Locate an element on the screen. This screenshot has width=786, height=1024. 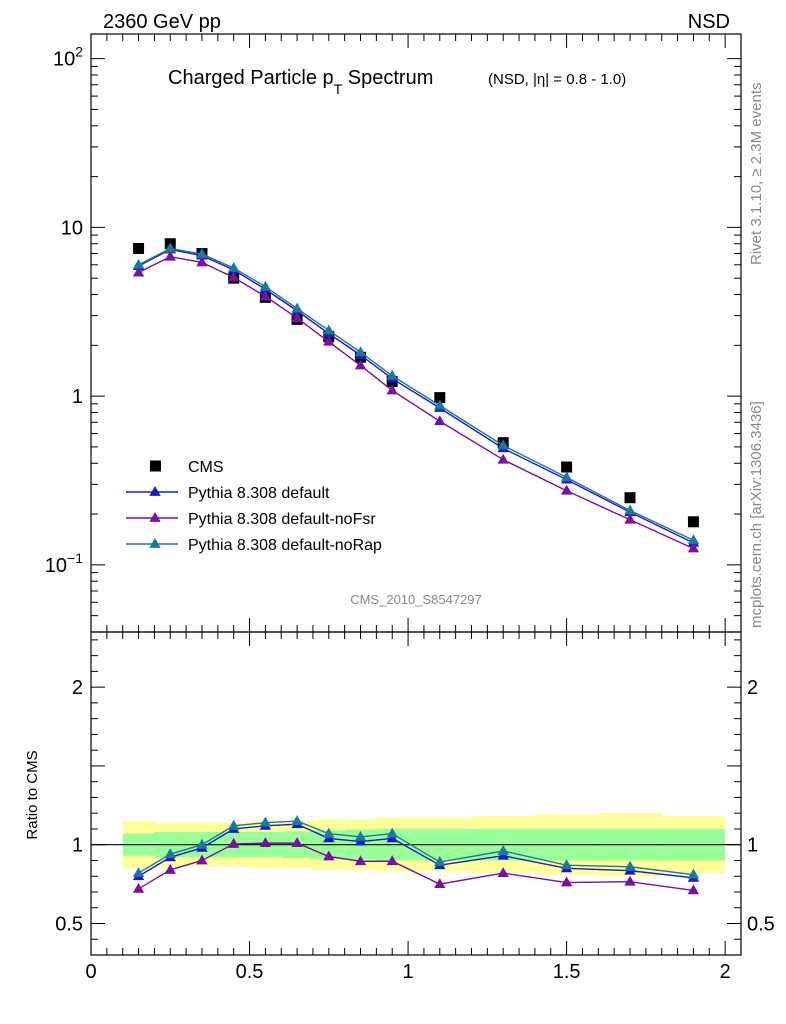
ratio-ylabel: Ratio to CMS is located at coordinates (32, 794).